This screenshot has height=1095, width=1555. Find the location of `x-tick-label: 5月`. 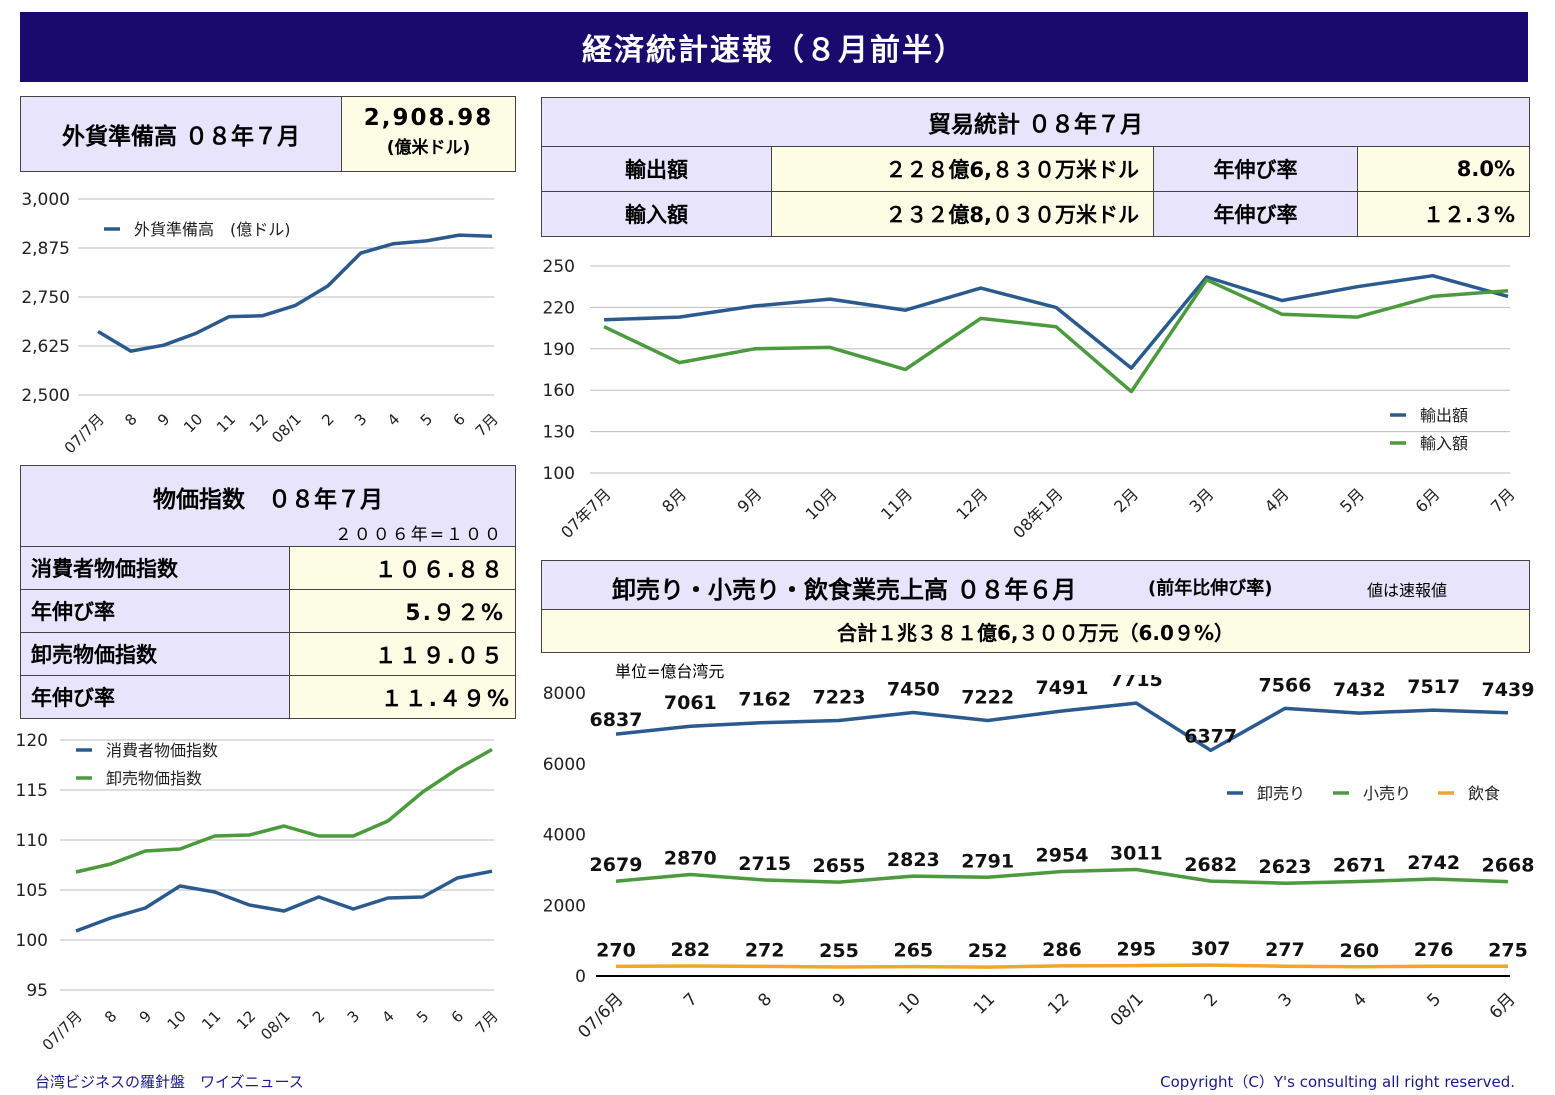

x-tick-label: 5月 is located at coordinates (1352, 500).